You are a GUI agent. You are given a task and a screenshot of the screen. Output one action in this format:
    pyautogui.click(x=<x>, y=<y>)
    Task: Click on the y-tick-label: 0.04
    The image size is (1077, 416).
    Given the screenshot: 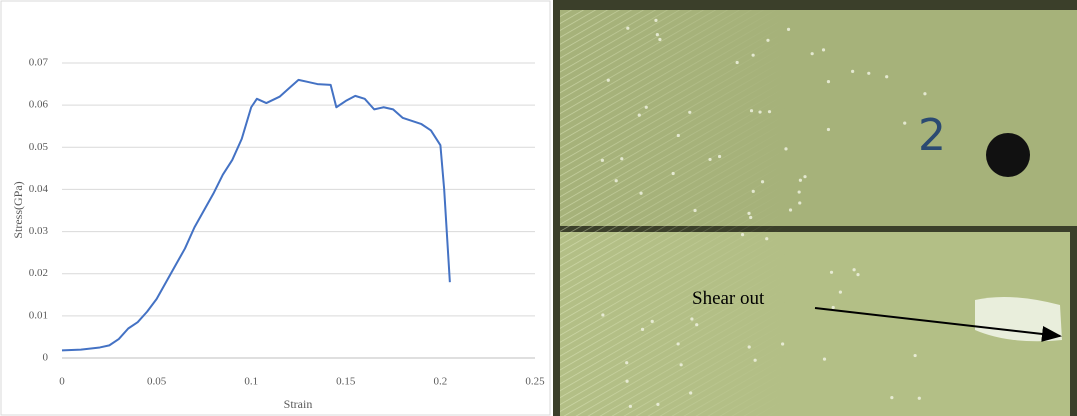 What is the action you would take?
    pyautogui.click(x=39, y=189)
    